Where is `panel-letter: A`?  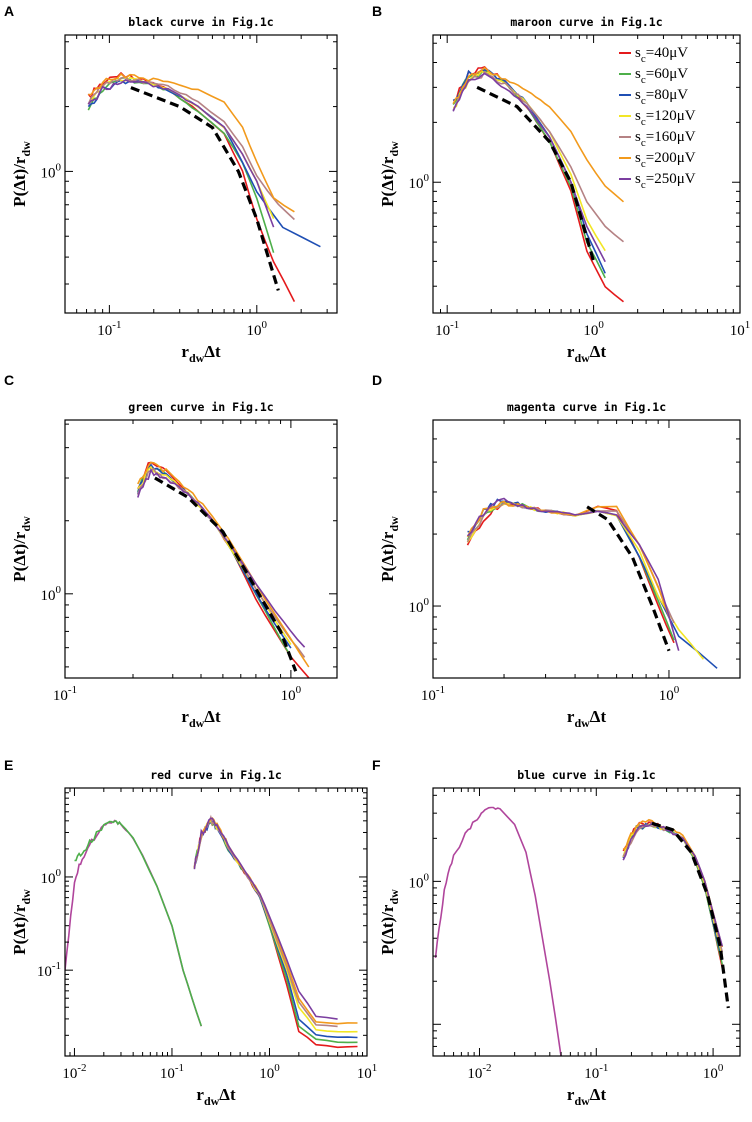
panel-letter: A is located at coordinates (9, 11).